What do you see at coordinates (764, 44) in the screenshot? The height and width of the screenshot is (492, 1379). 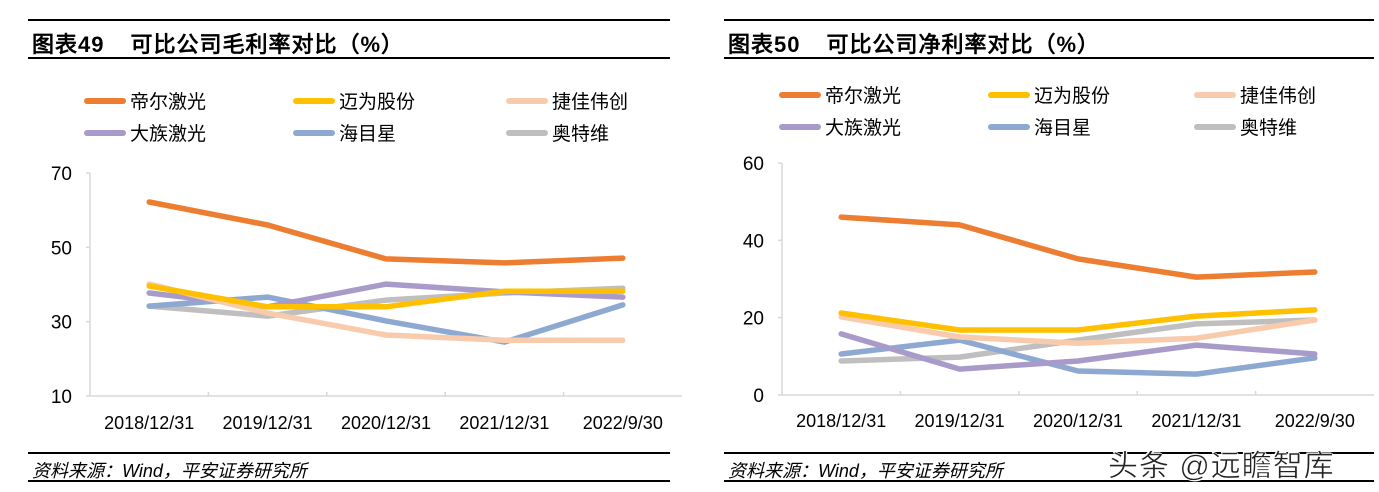 I see `figure-label: 图表50` at bounding box center [764, 44].